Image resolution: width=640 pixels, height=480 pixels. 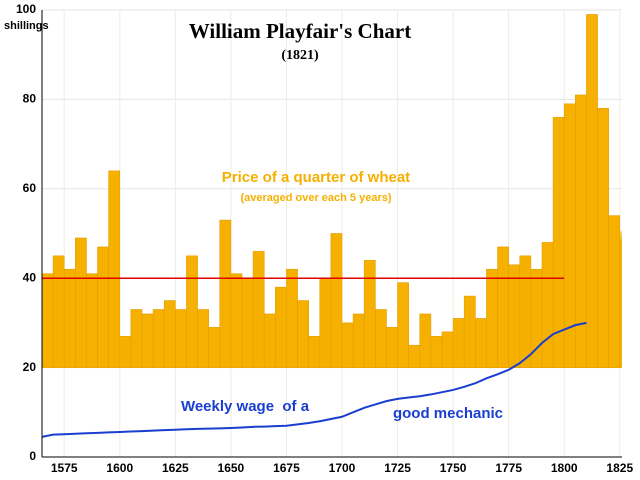 What do you see at coordinates (30, 99) in the screenshot?
I see `y-tick-label: 80` at bounding box center [30, 99].